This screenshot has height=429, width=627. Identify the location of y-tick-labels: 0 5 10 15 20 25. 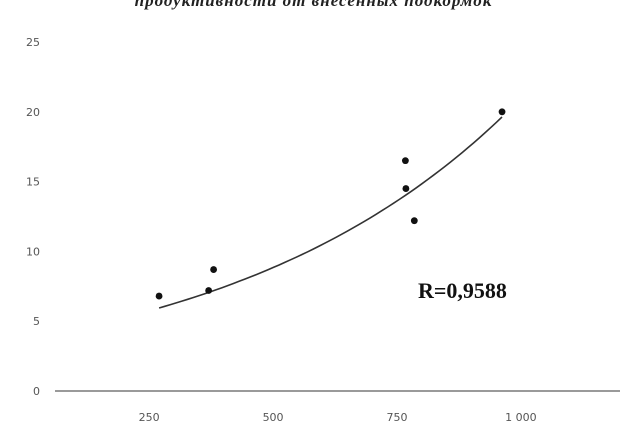
(33, 217).